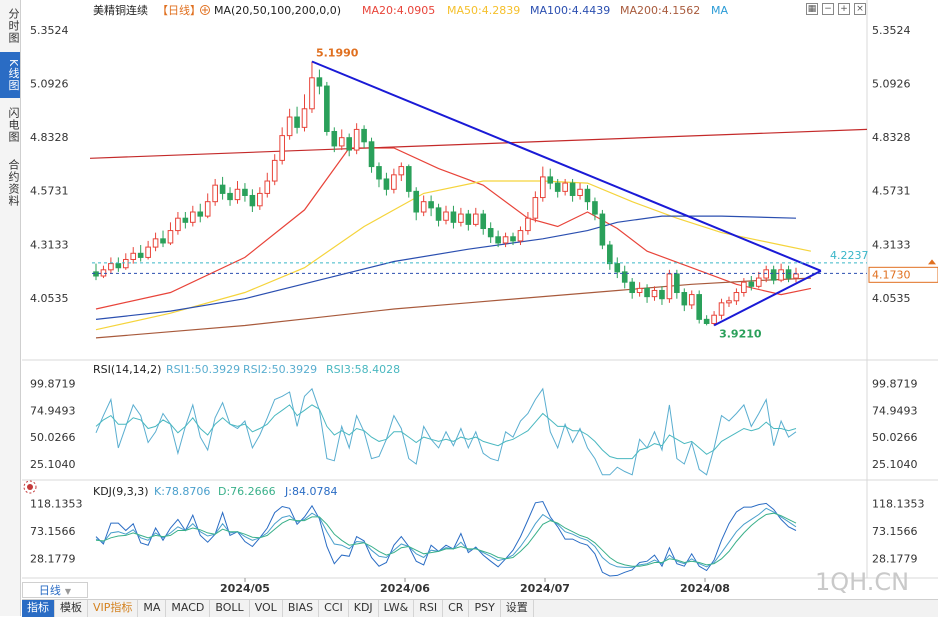 Image resolution: width=938 pixels, height=617 pixels. What do you see at coordinates (844, 9) in the screenshot?
I see `plus-icon: +` at bounding box center [844, 9].